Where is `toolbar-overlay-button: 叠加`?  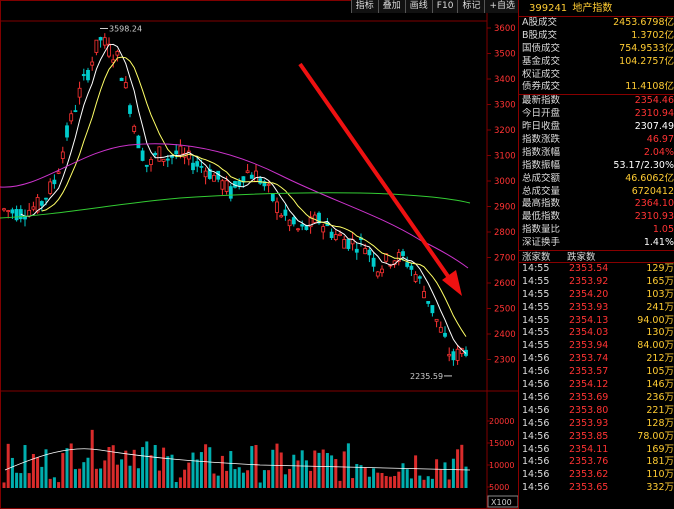 toolbar-overlay-button: 叠加 is located at coordinates (391, 6).